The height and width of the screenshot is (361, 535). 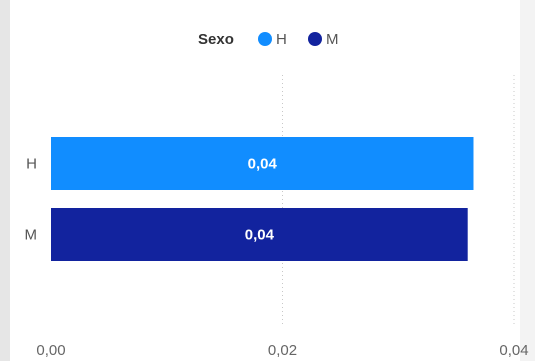 What do you see at coordinates (527, 180) in the screenshot?
I see `panel-edge` at bounding box center [527, 180].